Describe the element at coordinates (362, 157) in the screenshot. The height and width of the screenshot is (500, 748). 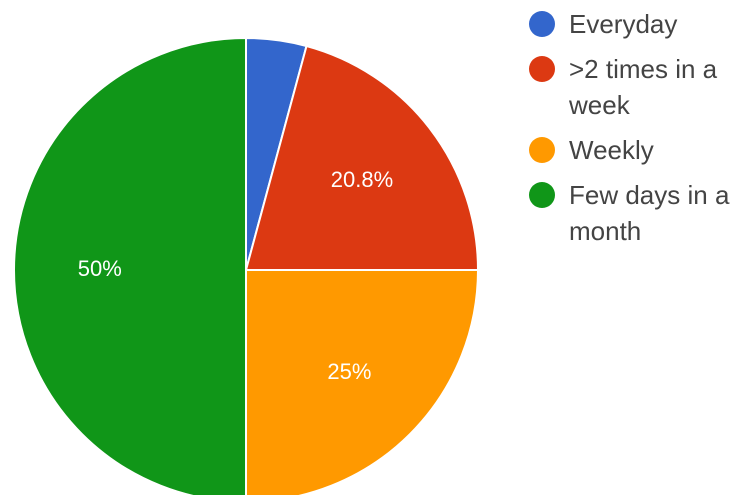
I see `pie-slice-more-than-2-times-in-a-week` at that location.